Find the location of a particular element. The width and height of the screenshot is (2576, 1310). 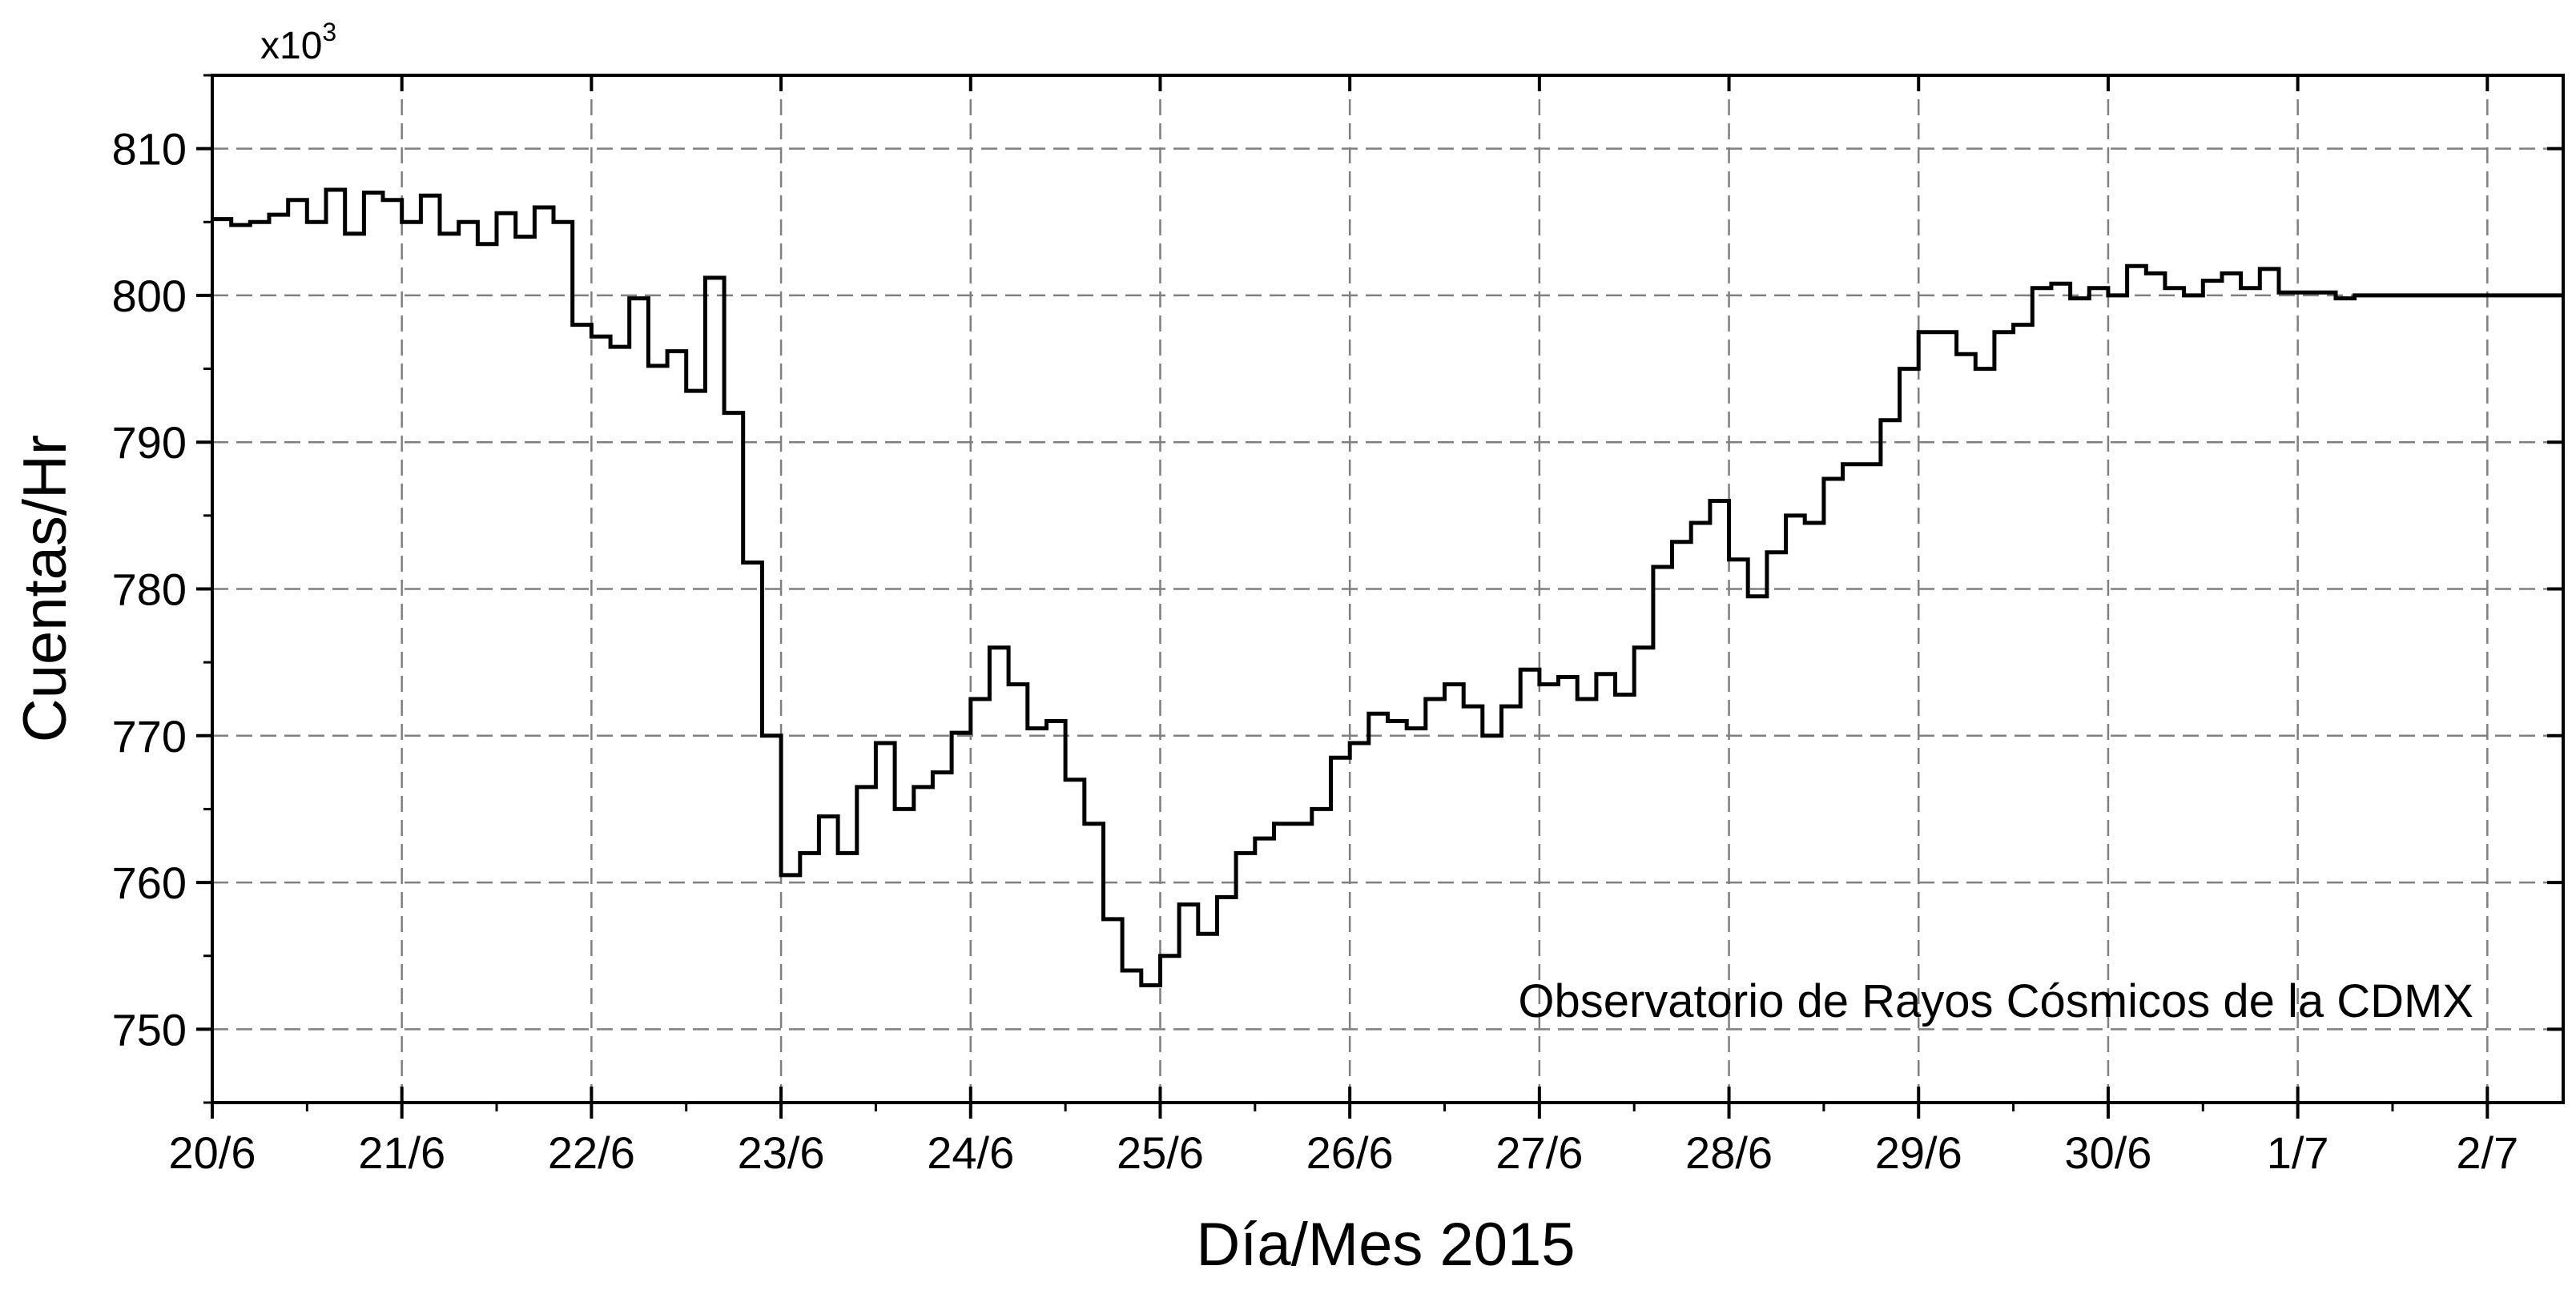

x-tick-label: 25/6 is located at coordinates (1160, 1152).